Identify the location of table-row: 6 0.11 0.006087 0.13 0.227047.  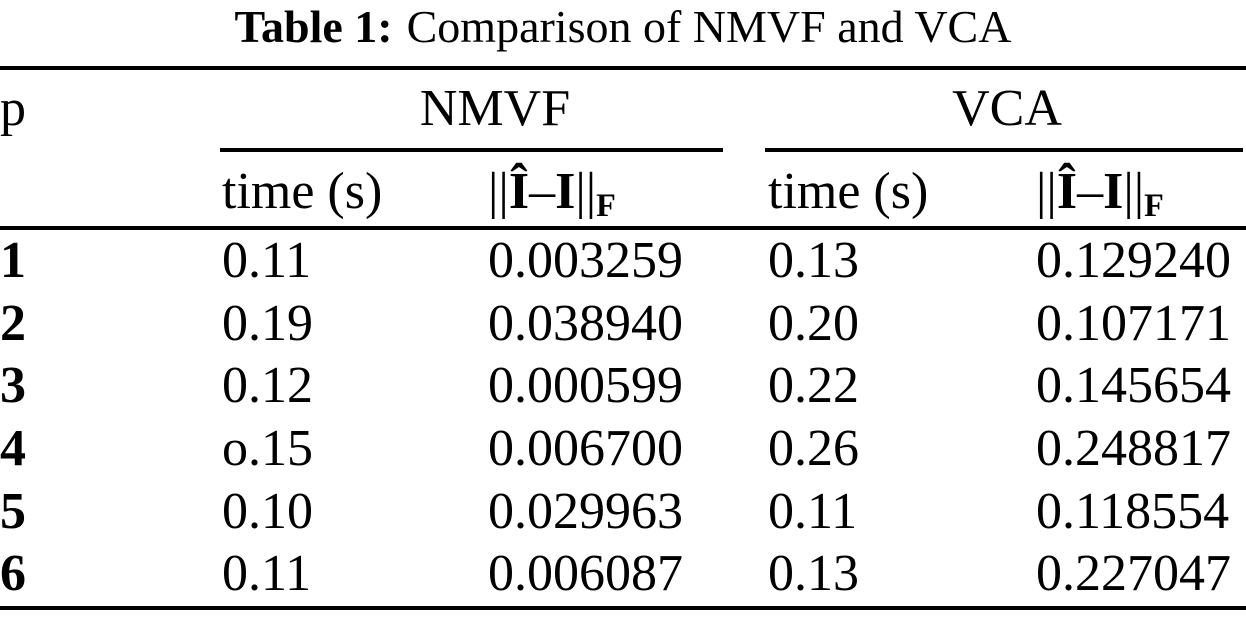
(623, 574).